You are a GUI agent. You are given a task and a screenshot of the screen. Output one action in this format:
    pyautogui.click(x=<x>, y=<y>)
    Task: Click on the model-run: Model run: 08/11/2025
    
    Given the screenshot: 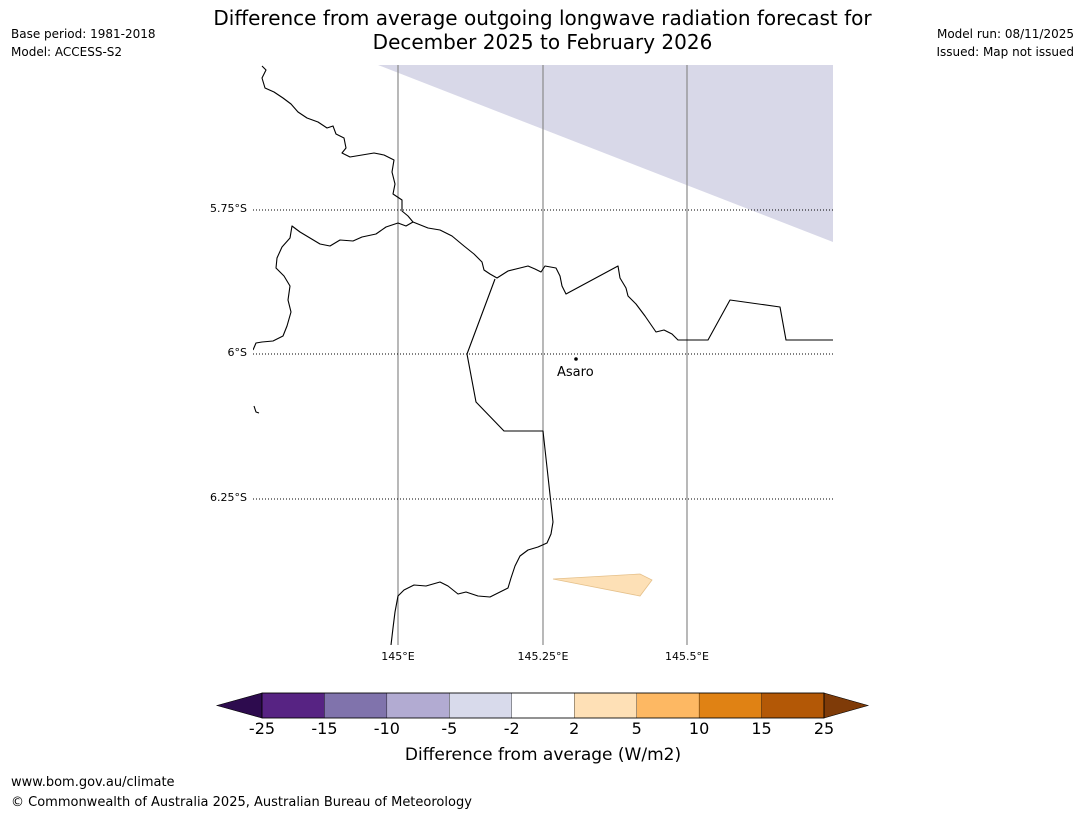 What is the action you would take?
    pyautogui.click(x=1005, y=34)
    